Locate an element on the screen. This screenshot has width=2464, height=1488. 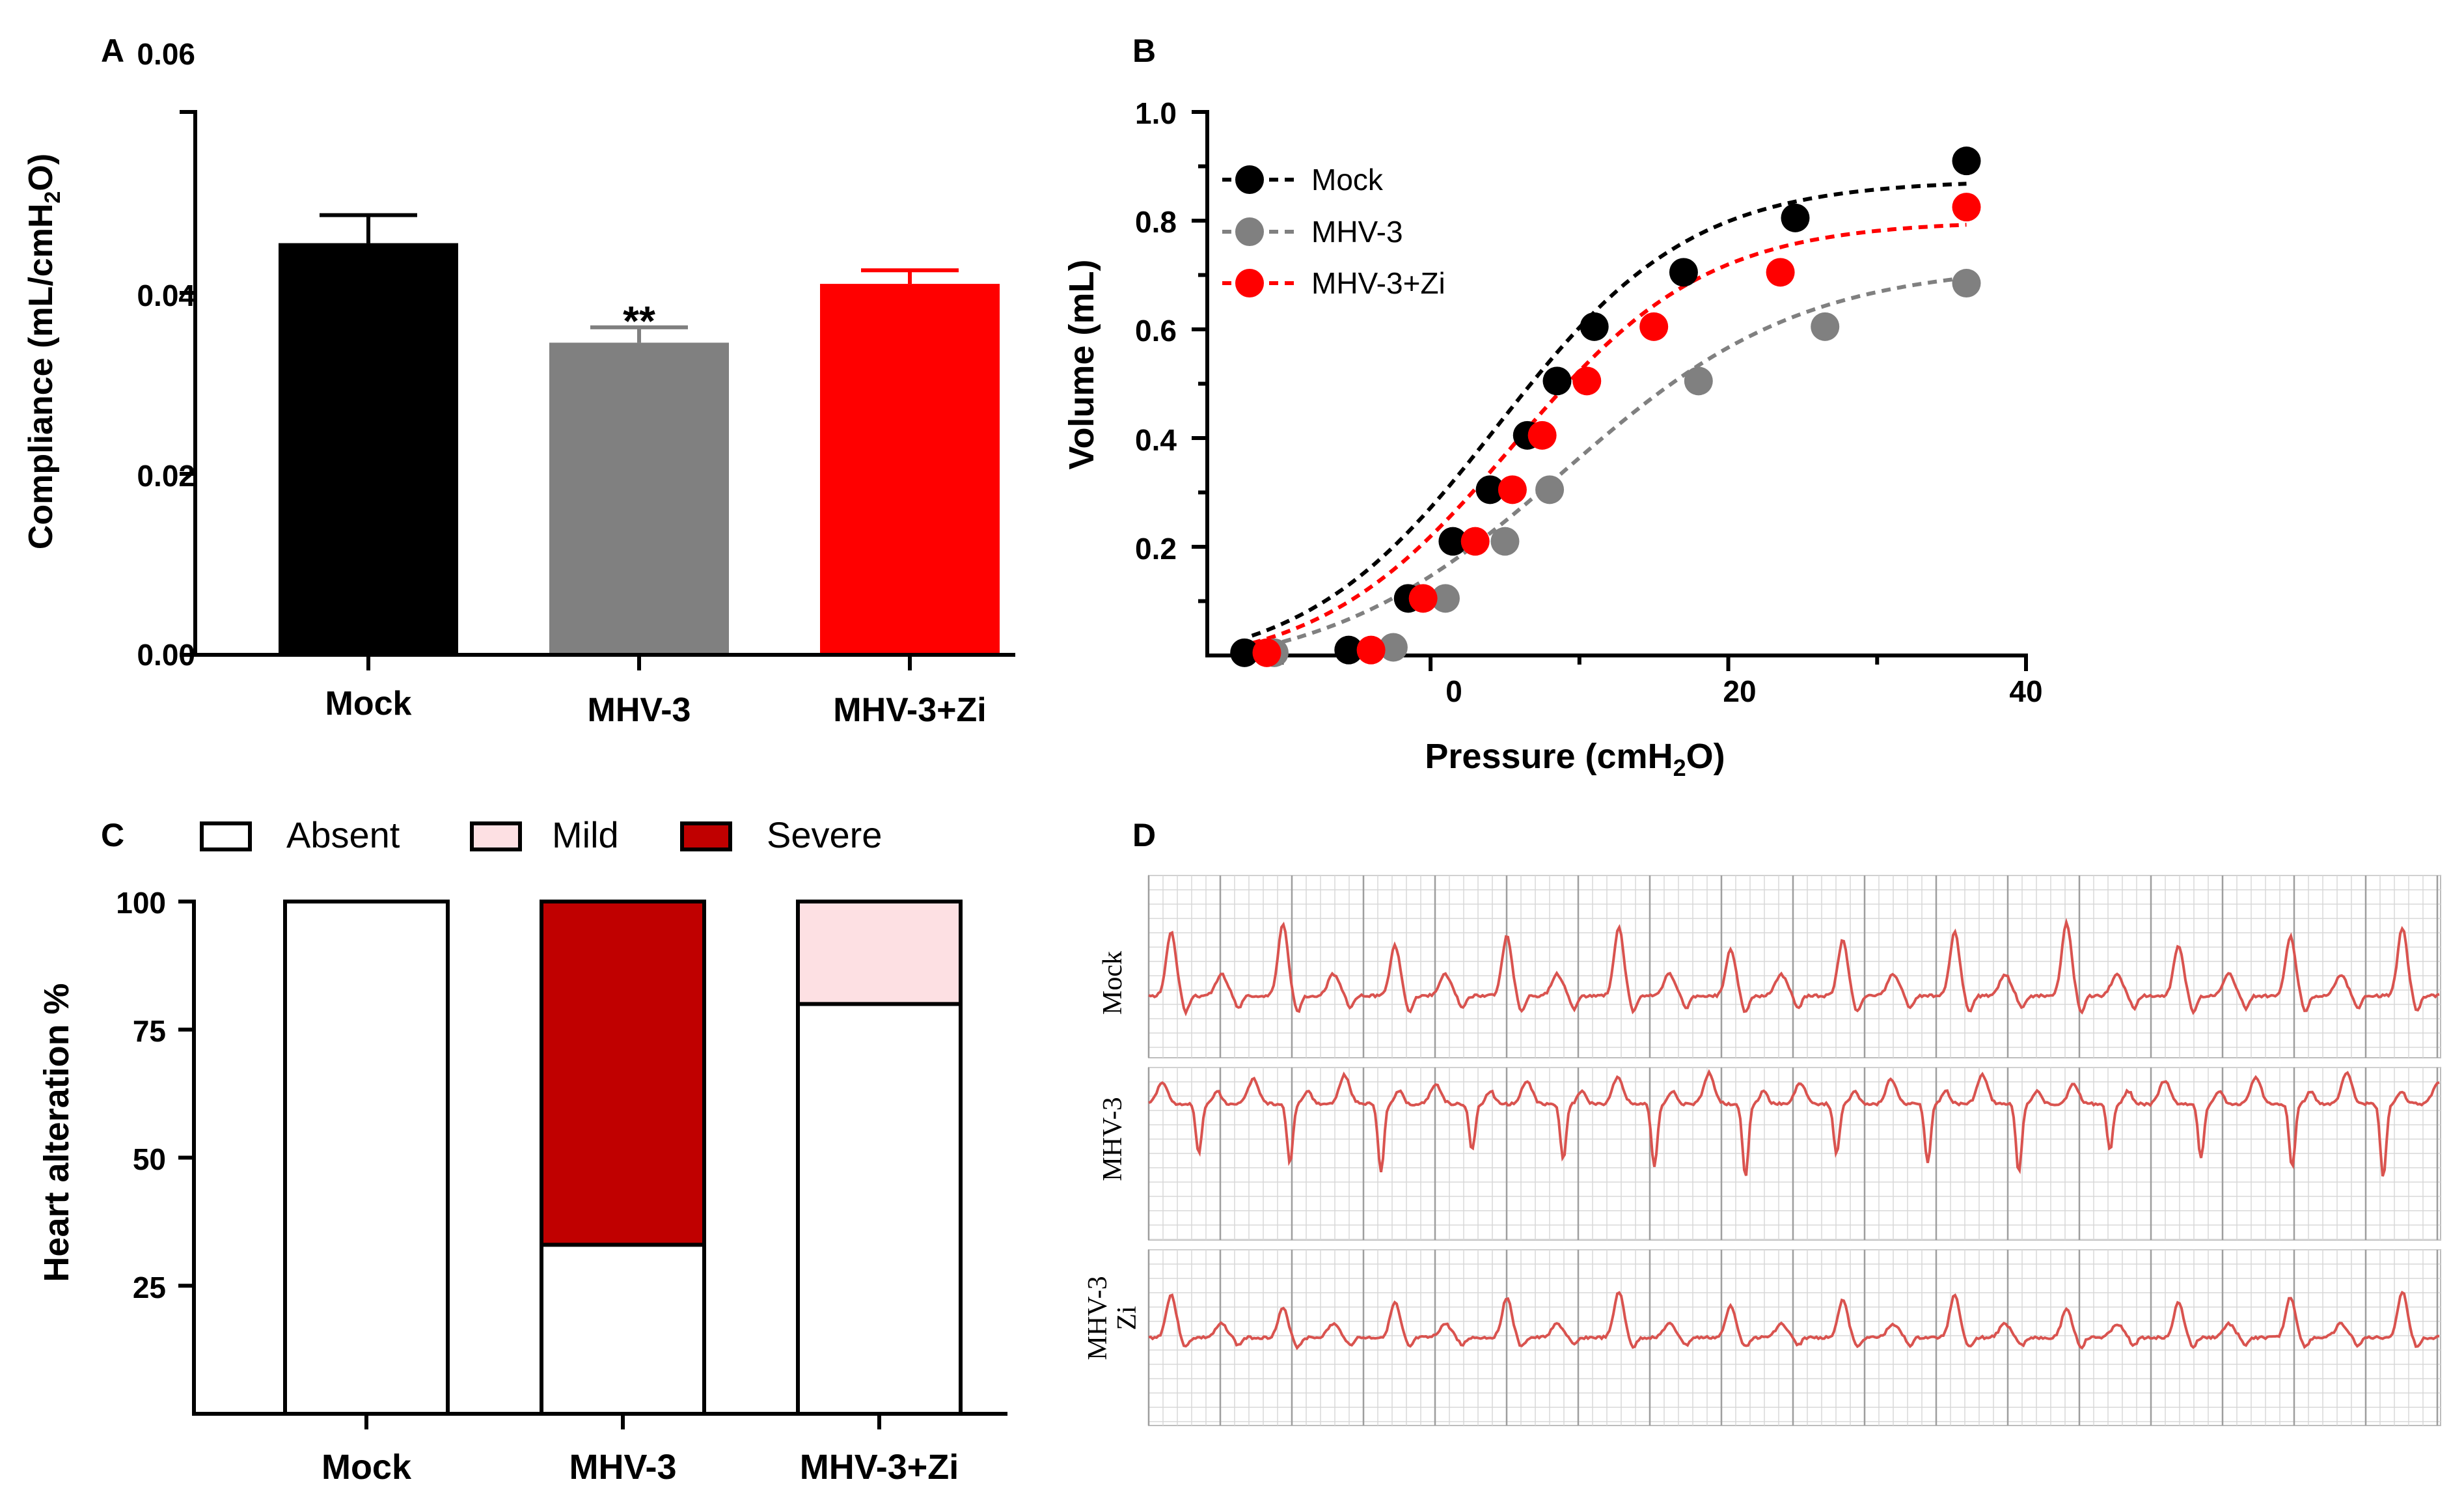
d-trace-label-mhv3zi-line1: MHV-3 is located at coordinates (1098, 1318).